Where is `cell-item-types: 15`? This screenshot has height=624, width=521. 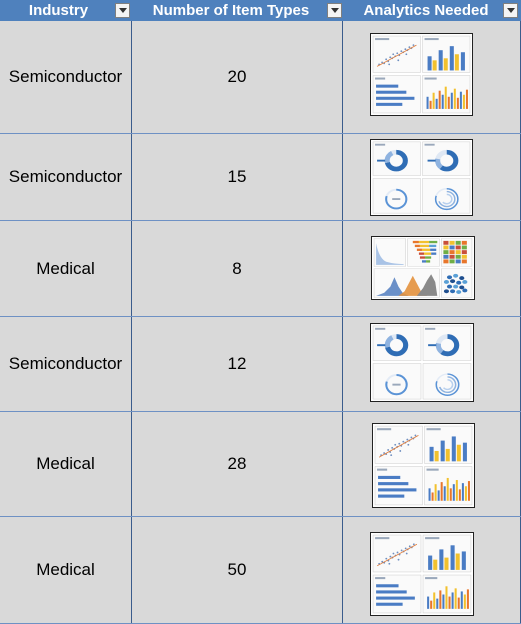
cell-item-types: 15 is located at coordinates (237, 176).